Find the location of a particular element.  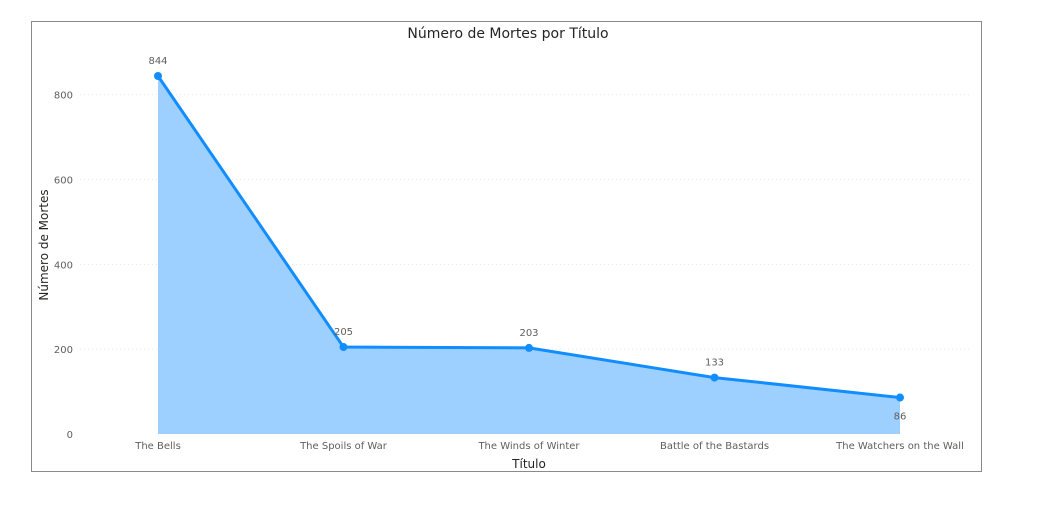

y-axis-ticks: 0 200 400 600 800 is located at coordinates (63, 266).